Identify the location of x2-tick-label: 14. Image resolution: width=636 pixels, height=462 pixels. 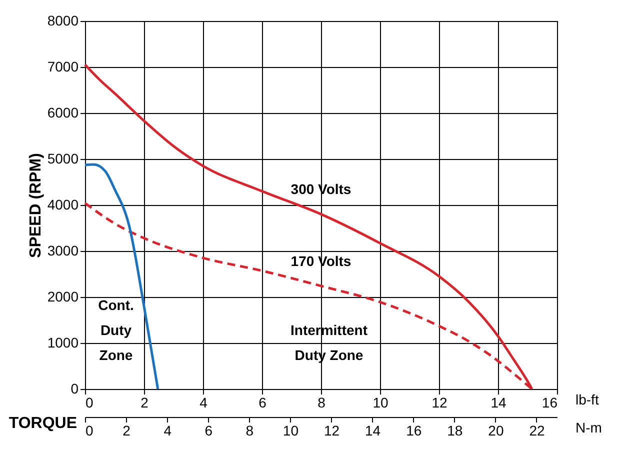
(373, 430).